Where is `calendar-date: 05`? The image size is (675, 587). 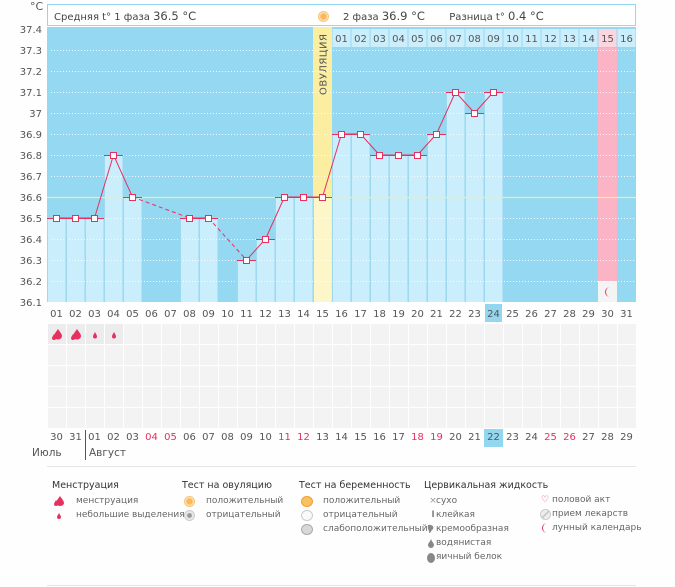 calendar-date: 05 is located at coordinates (170, 437).